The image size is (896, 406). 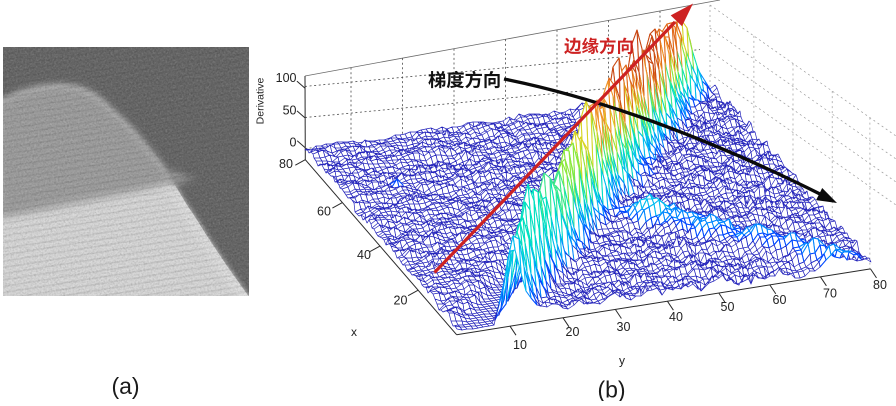 What do you see at coordinates (261, 101) in the screenshot?
I see `svg-text: Derivative` at bounding box center [261, 101].